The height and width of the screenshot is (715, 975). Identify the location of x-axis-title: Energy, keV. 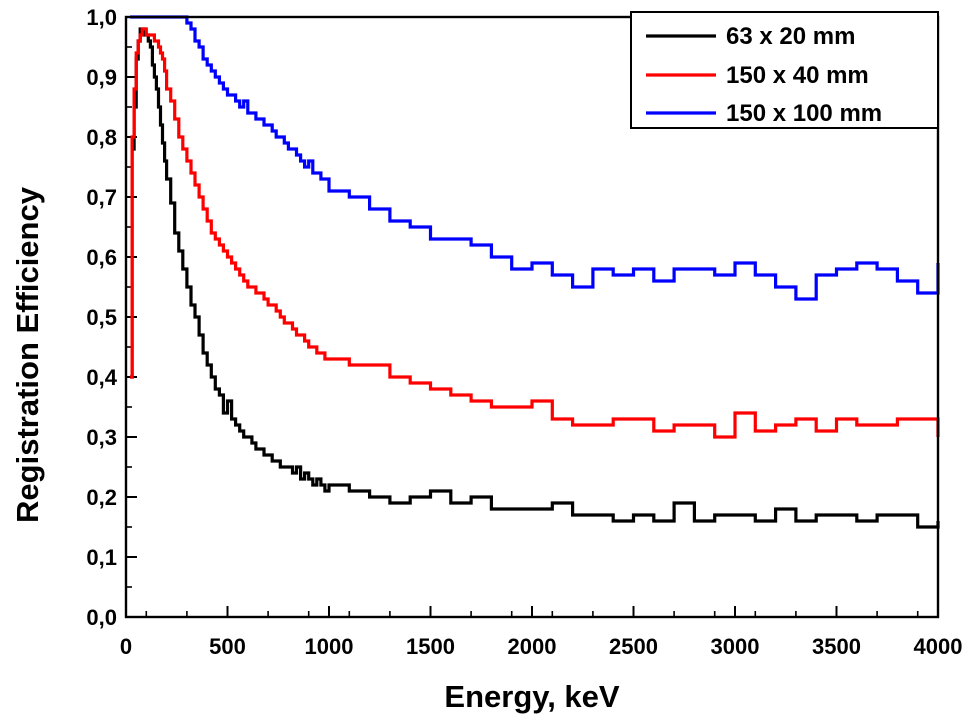
(532, 696).